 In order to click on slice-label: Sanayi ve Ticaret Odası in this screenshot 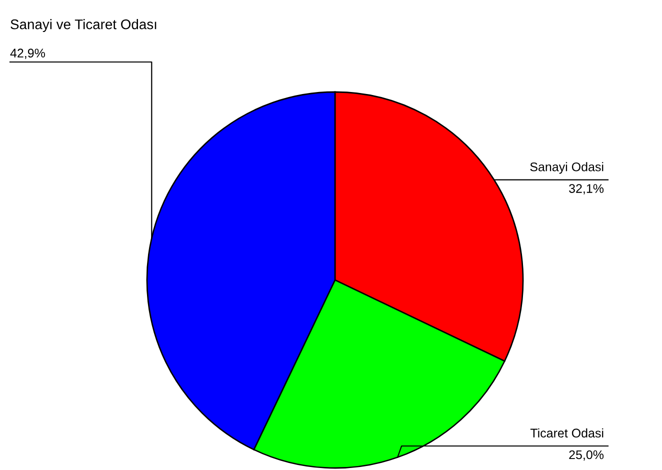, I will do `click(83, 25)`.